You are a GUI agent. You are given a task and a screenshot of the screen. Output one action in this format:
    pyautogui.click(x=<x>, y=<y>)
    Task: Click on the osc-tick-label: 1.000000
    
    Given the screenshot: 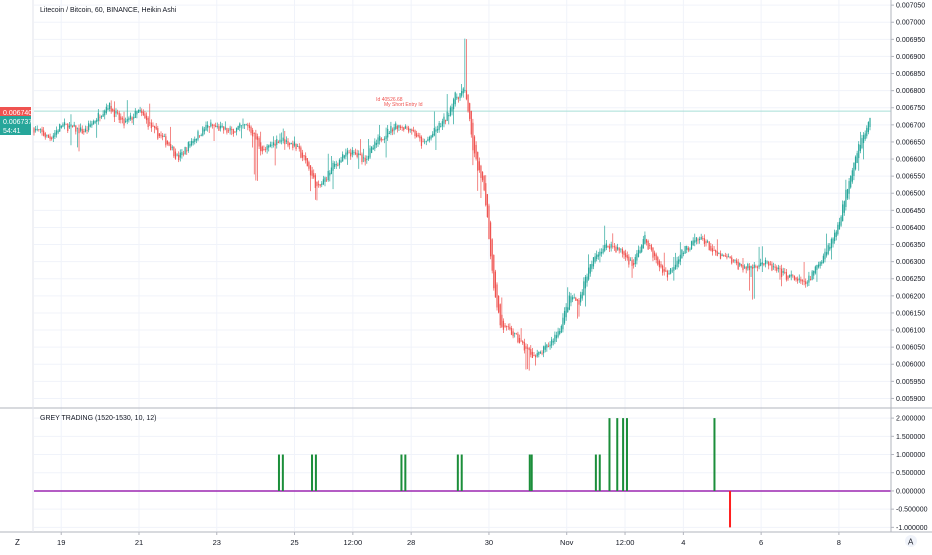 What is the action you would take?
    pyautogui.click(x=910, y=455)
    